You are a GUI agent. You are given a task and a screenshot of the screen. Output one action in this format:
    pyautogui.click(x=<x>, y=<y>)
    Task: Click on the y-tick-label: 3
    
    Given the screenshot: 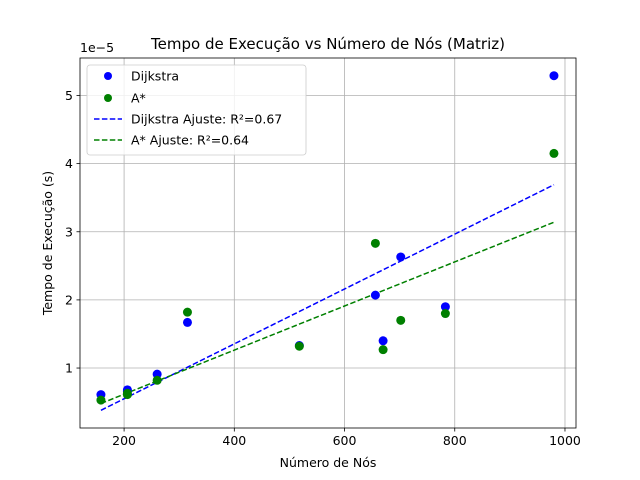 What is the action you would take?
    pyautogui.click(x=69, y=231)
    